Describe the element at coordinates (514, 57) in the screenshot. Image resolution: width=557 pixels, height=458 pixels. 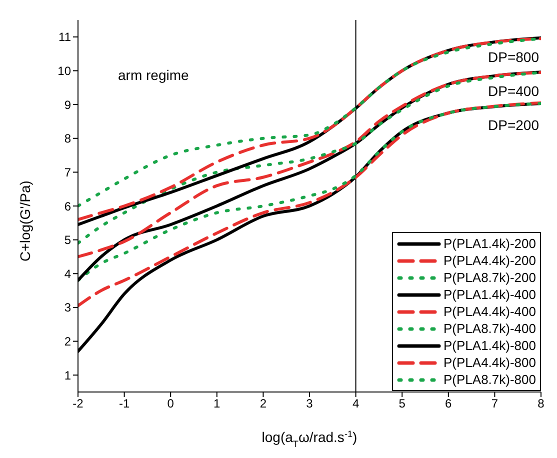
I see `annotation: DP=800` at that location.